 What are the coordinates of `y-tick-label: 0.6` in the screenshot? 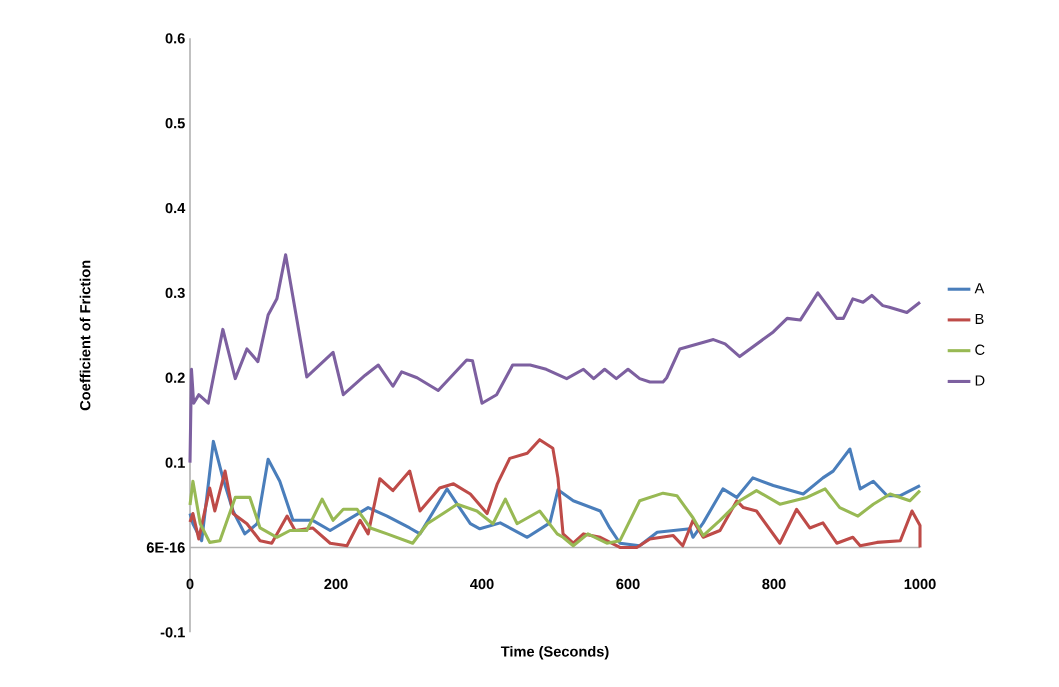 It's located at (175, 38).